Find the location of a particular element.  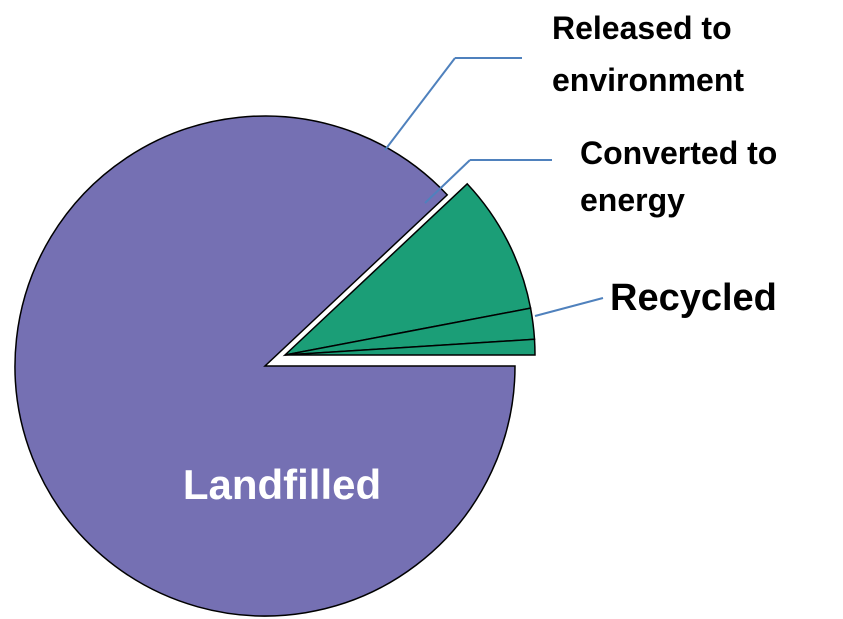

slice-label-box: Released to environment is located at coordinates (648, 54).